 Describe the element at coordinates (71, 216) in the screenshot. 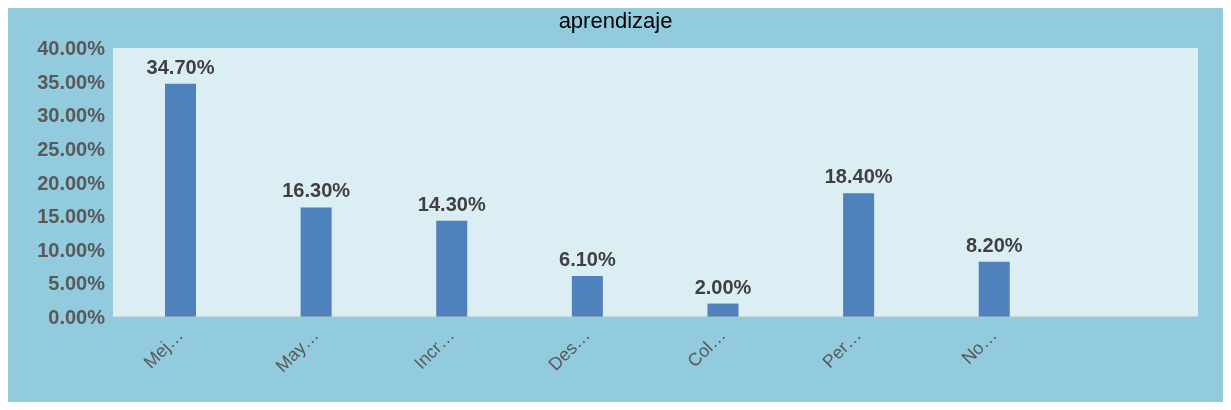

I see `y-tick-label: 15.00%` at that location.